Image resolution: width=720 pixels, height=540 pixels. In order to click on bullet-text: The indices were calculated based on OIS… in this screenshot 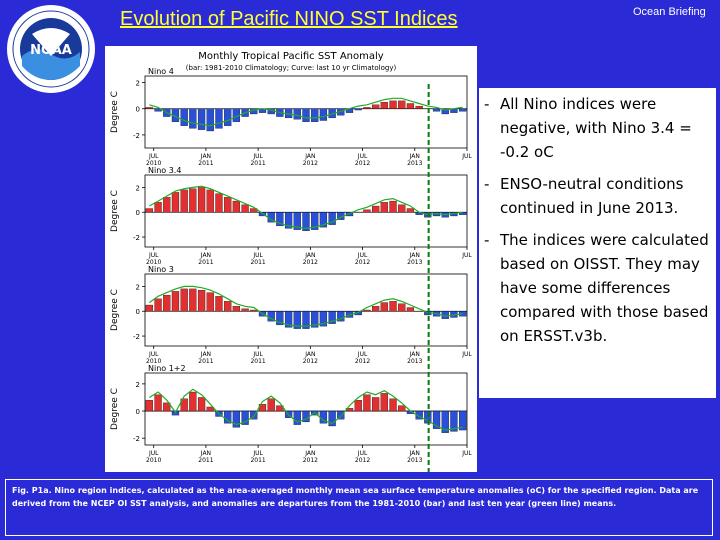, I will do `click(604, 288)`.